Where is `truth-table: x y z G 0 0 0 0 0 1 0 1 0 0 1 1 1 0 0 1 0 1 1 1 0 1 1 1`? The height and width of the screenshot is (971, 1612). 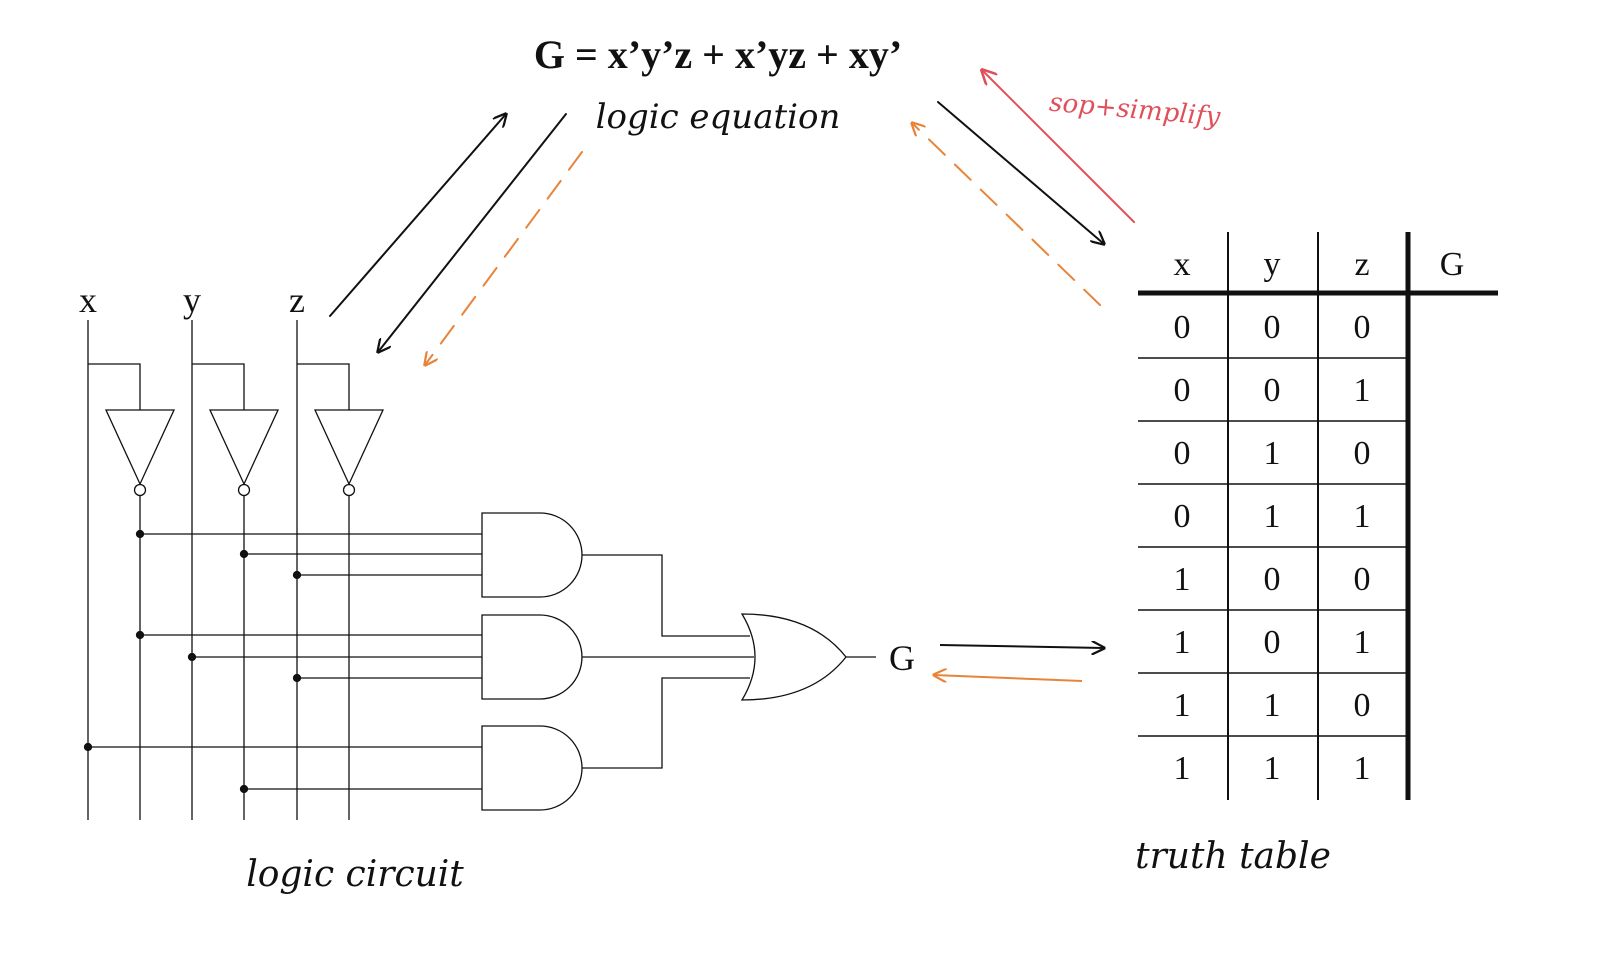
truth-table: x y z G 0 0 0 0 0 1 0 1 0 0 1 1 1 0 0 1 0 1 1 1 0 1 1 1 is located at coordinates (1318, 516).